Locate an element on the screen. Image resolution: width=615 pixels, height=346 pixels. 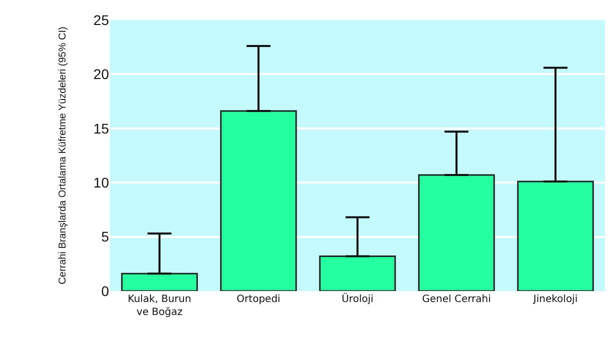
y-tick-label: 10 is located at coordinates (101, 182).